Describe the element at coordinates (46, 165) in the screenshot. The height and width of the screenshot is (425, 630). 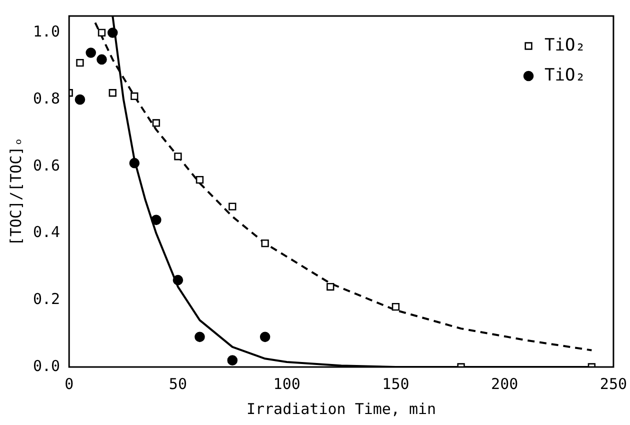
I see `y-tick-label: 0.6` at that location.